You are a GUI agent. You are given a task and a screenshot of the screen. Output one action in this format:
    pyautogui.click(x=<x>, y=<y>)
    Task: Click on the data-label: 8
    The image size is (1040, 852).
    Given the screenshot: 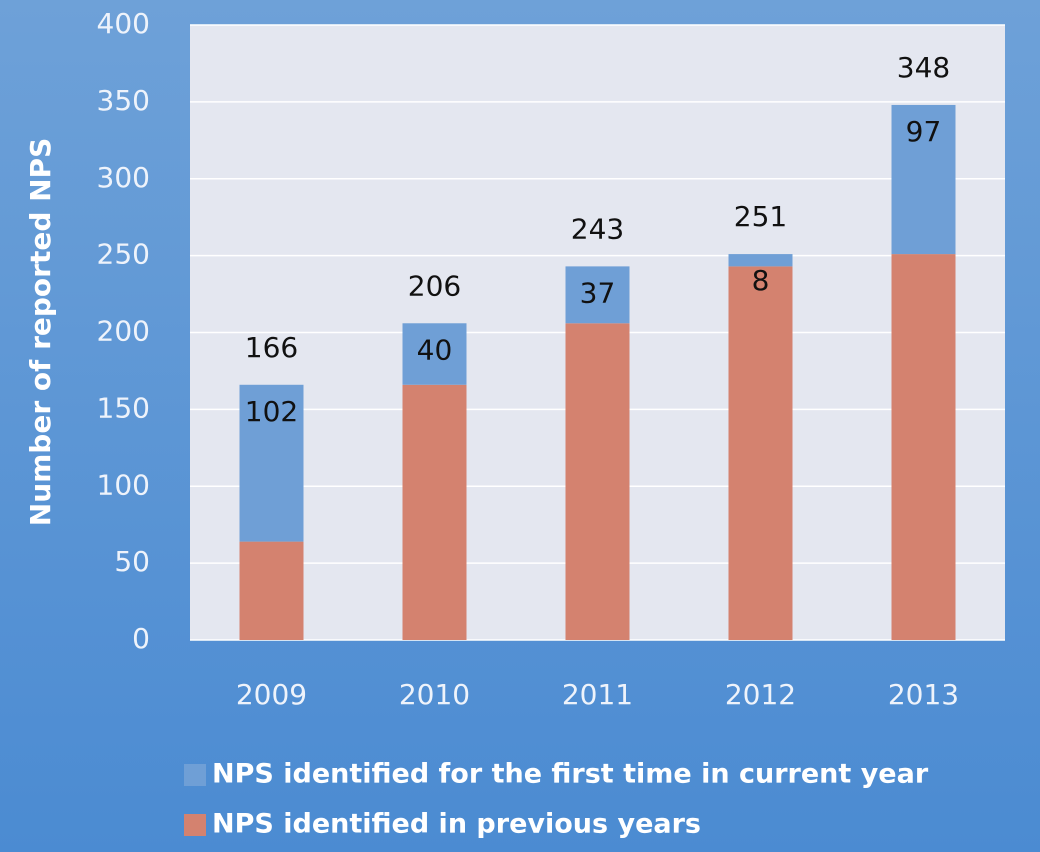 What is the action you would take?
    pyautogui.click(x=761, y=280)
    